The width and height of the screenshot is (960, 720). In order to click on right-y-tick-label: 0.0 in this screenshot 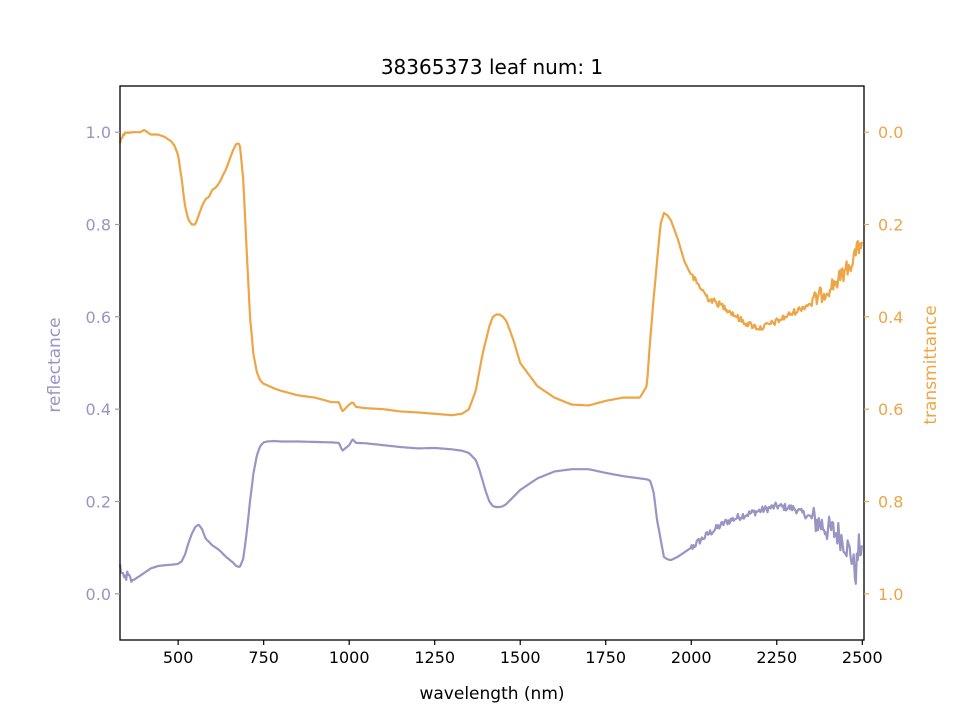, I will do `click(890, 132)`.